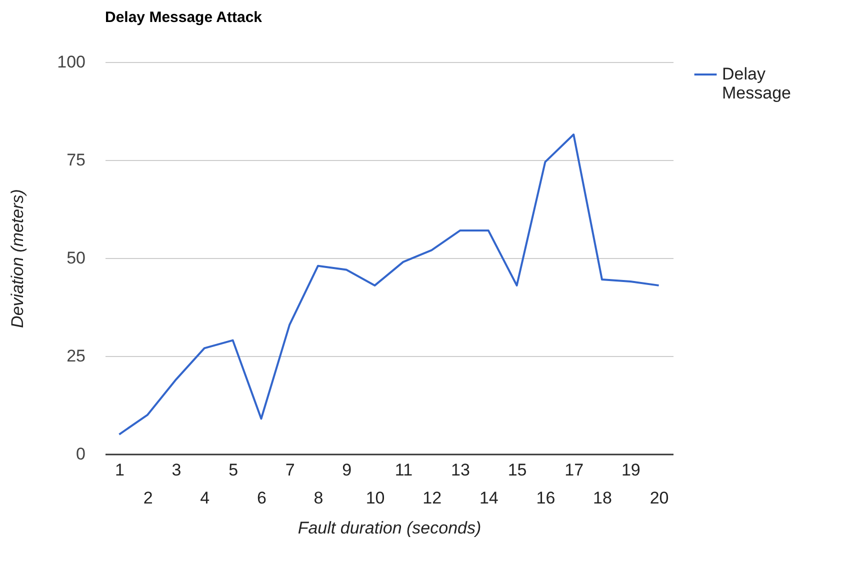 Image resolution: width=865 pixels, height=564 pixels. I want to click on y-axis-title: Deviation (meters), so click(18, 258).